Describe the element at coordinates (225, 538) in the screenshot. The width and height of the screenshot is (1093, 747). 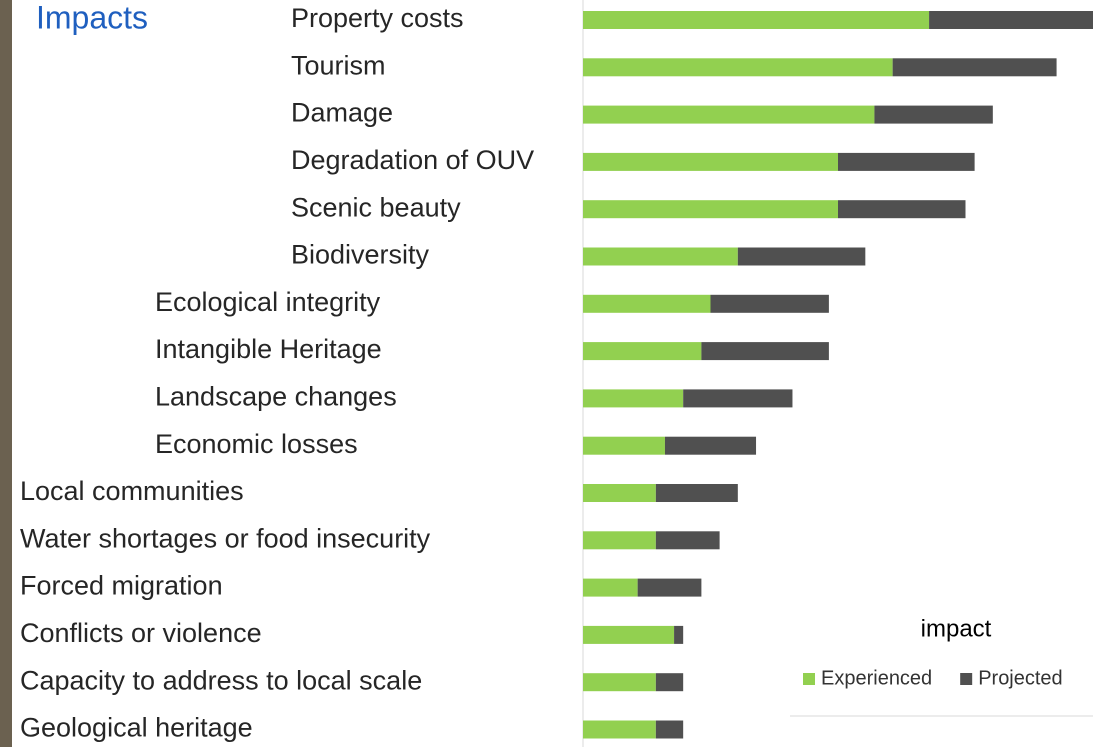
I see `category-label: Water shortages or food insecurity` at that location.